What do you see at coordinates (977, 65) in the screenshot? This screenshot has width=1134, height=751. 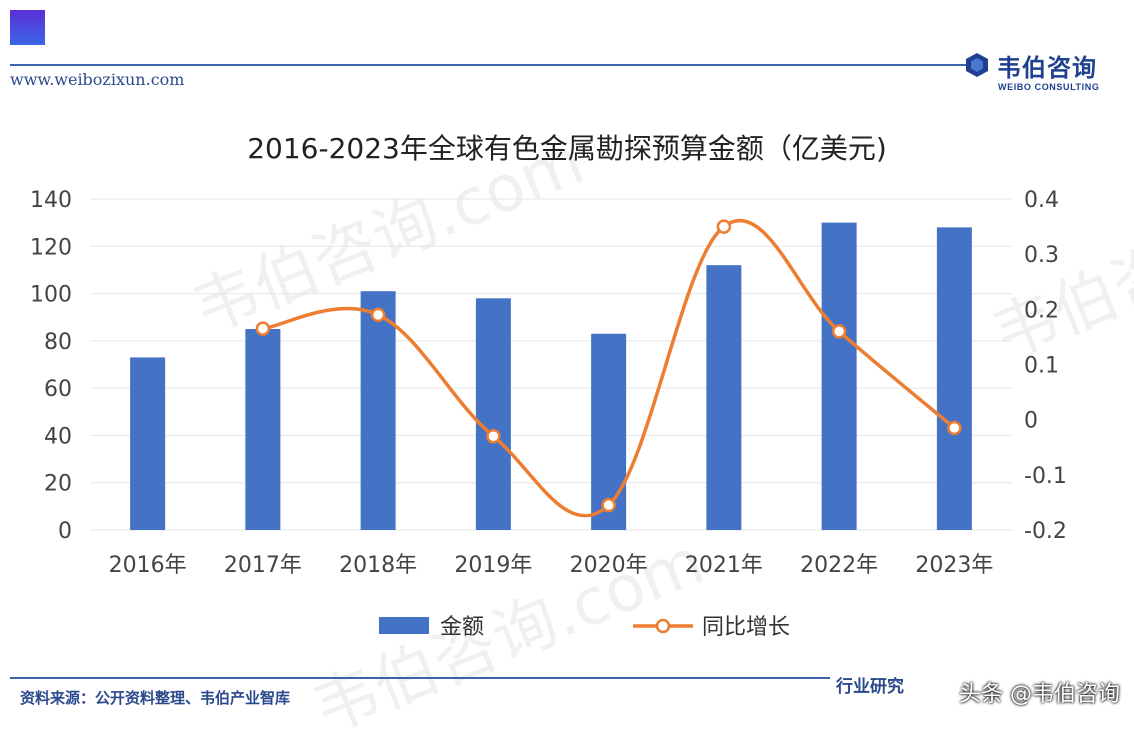 I see `brand-hexagon-icon` at bounding box center [977, 65].